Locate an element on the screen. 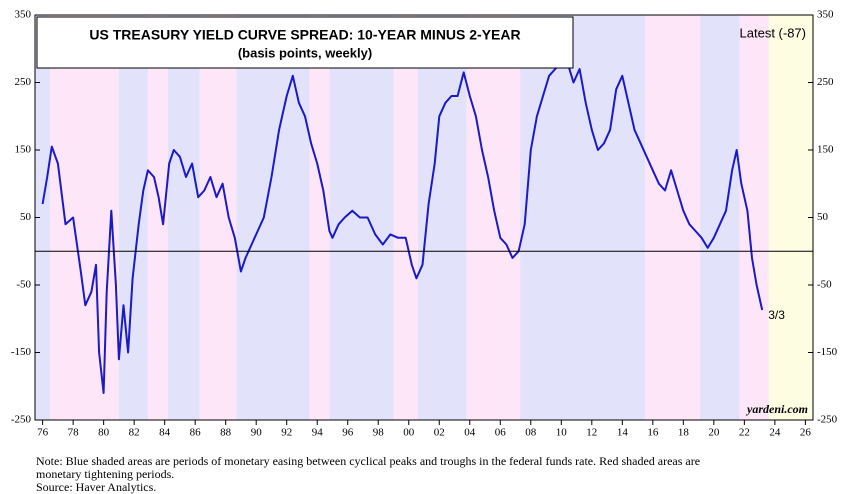 Image resolution: width=863 pixels, height=494 pixels. x-tick-label: 78 is located at coordinates (74, 433).